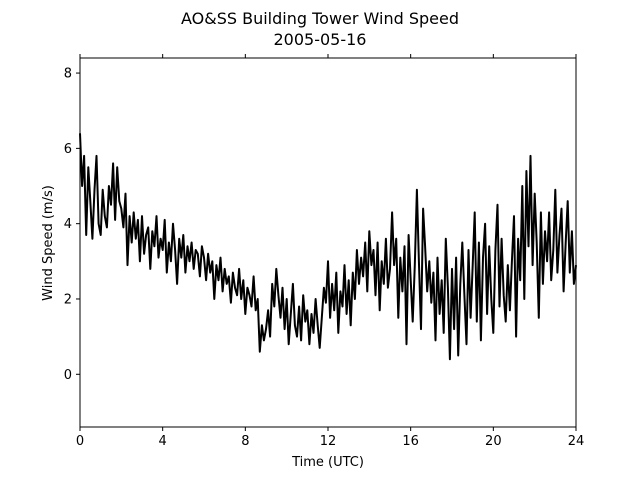  I want to click on x-tick-label: 8, so click(245, 441).